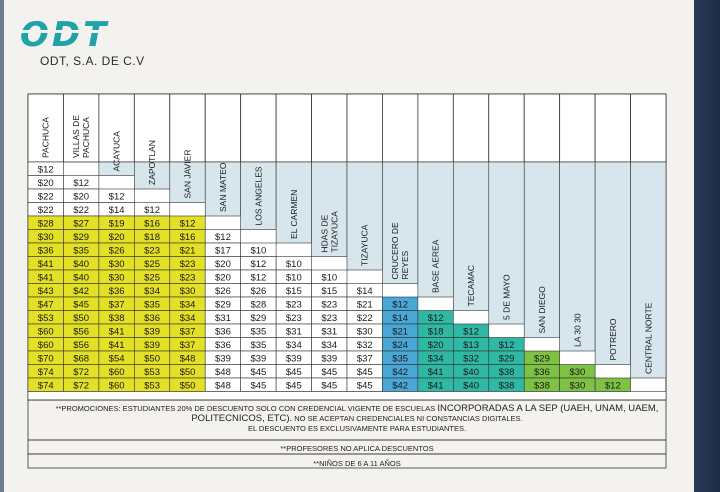  I want to click on stop-name: SAN MATEO, so click(223, 187).